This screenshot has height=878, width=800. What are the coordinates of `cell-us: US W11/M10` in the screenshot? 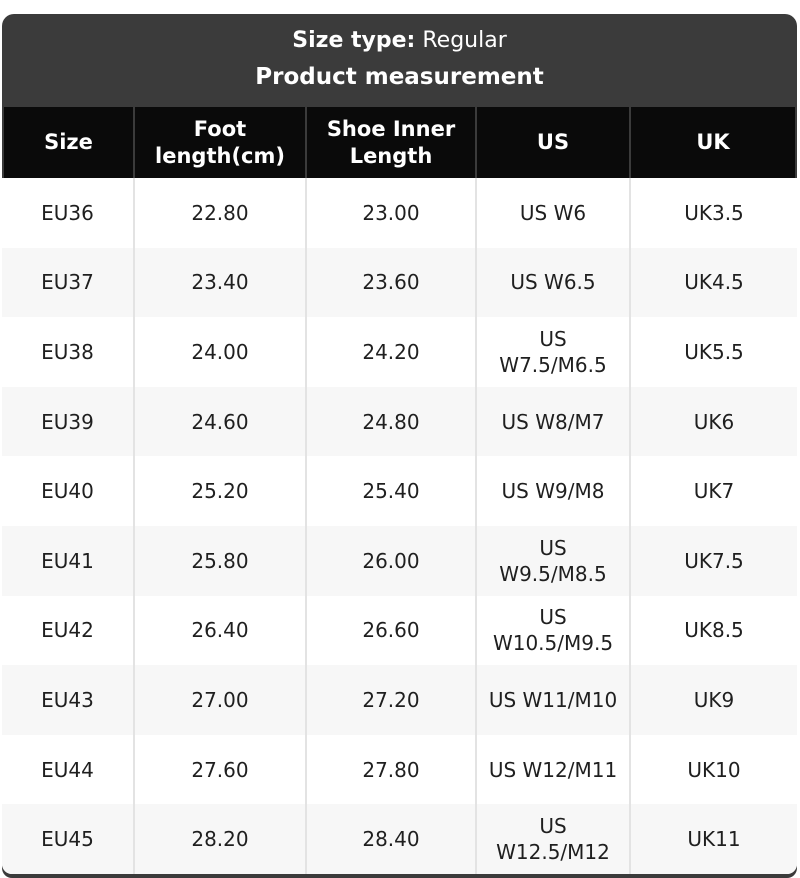 It's located at (554, 700).